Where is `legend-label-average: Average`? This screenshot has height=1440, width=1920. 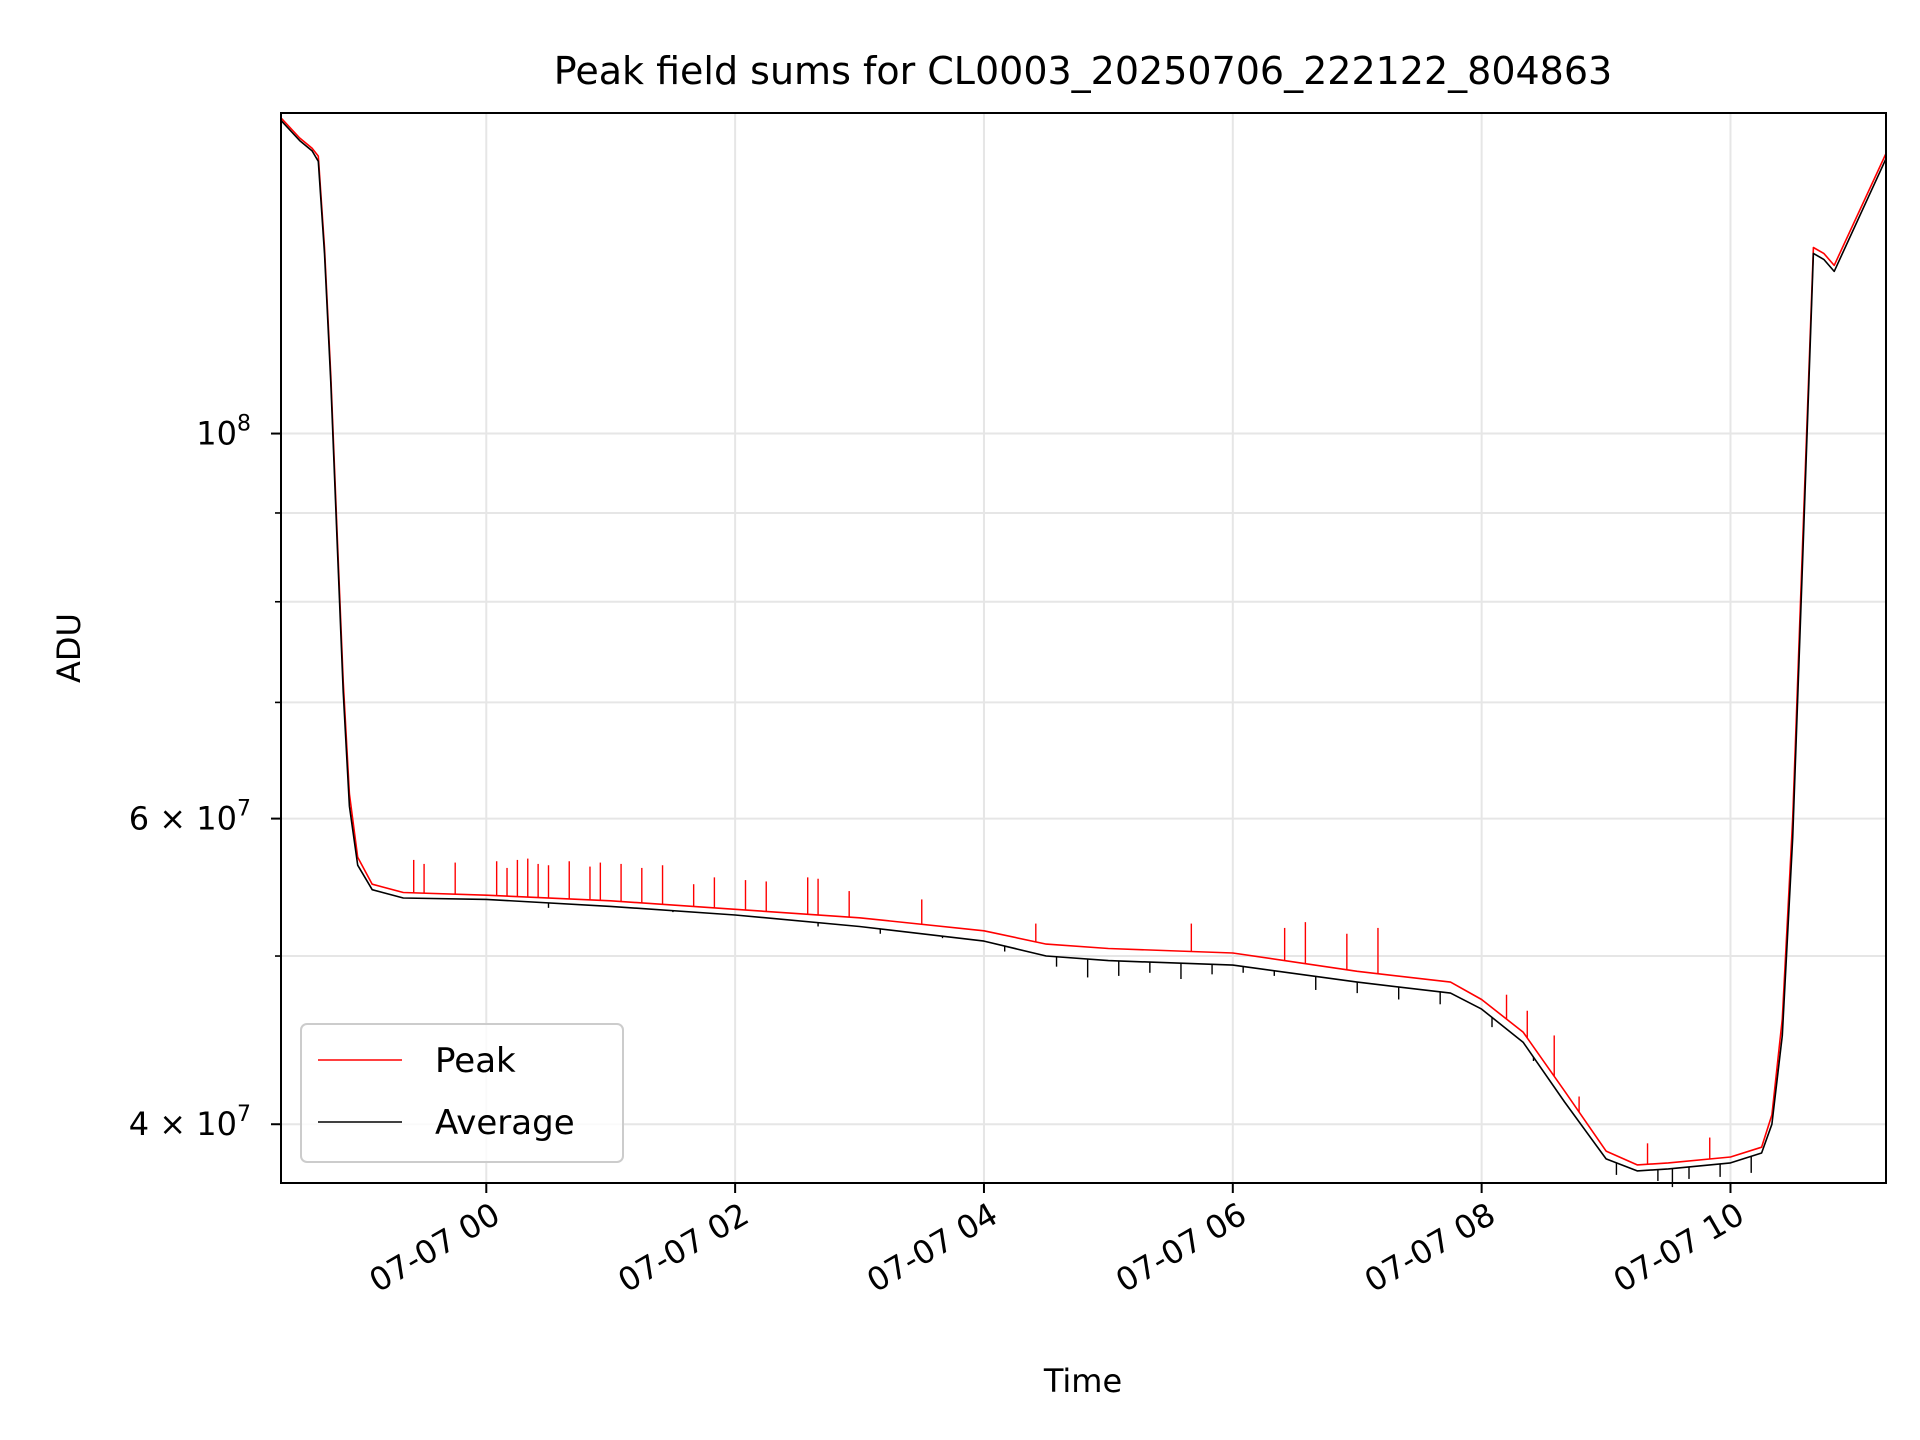 legend-label-average: Average is located at coordinates (505, 1123).